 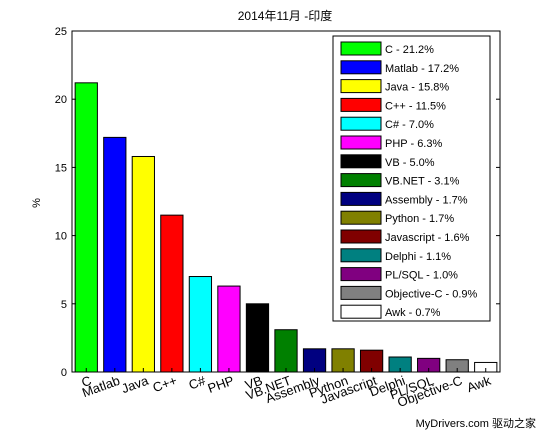 I want to click on y-tick-label-4: 20, so click(x=61, y=100).